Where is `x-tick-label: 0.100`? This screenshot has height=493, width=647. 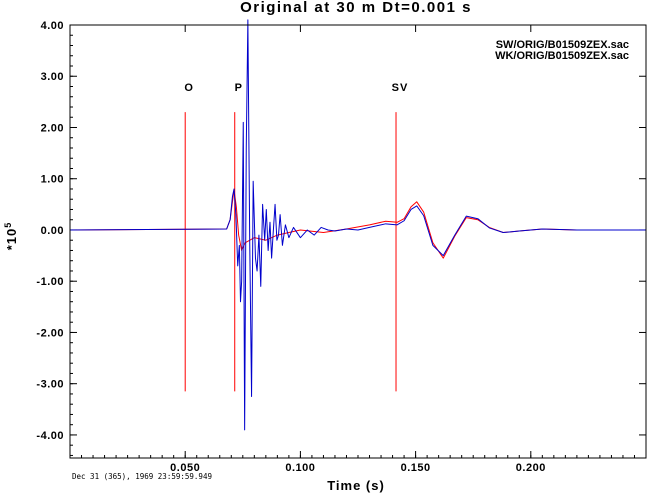
x-tick-label: 0.100 is located at coordinates (300, 468).